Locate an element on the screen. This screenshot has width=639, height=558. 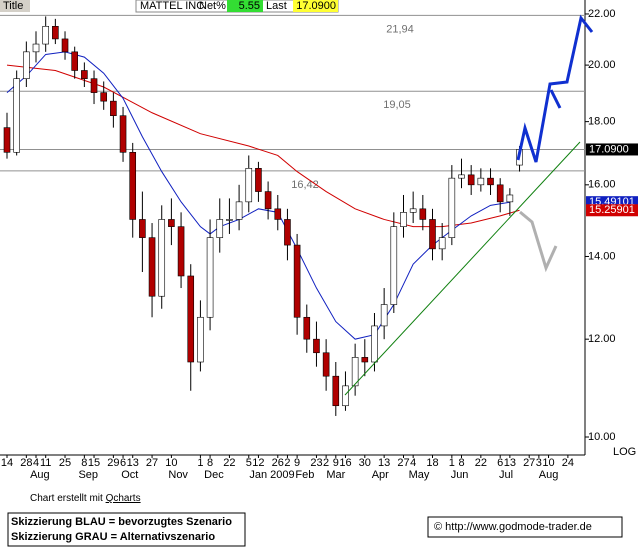
x-tick-label: 18 is located at coordinates (432, 463).